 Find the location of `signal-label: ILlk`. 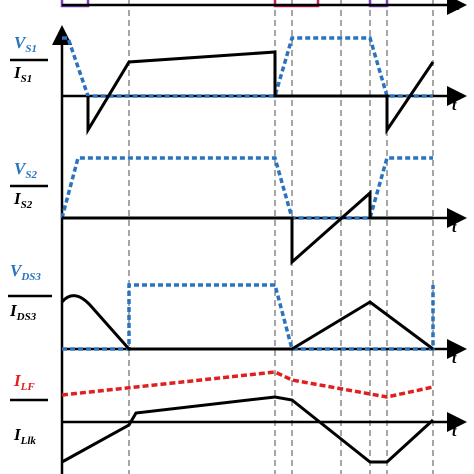

signal-label: ILlk is located at coordinates (24, 436).